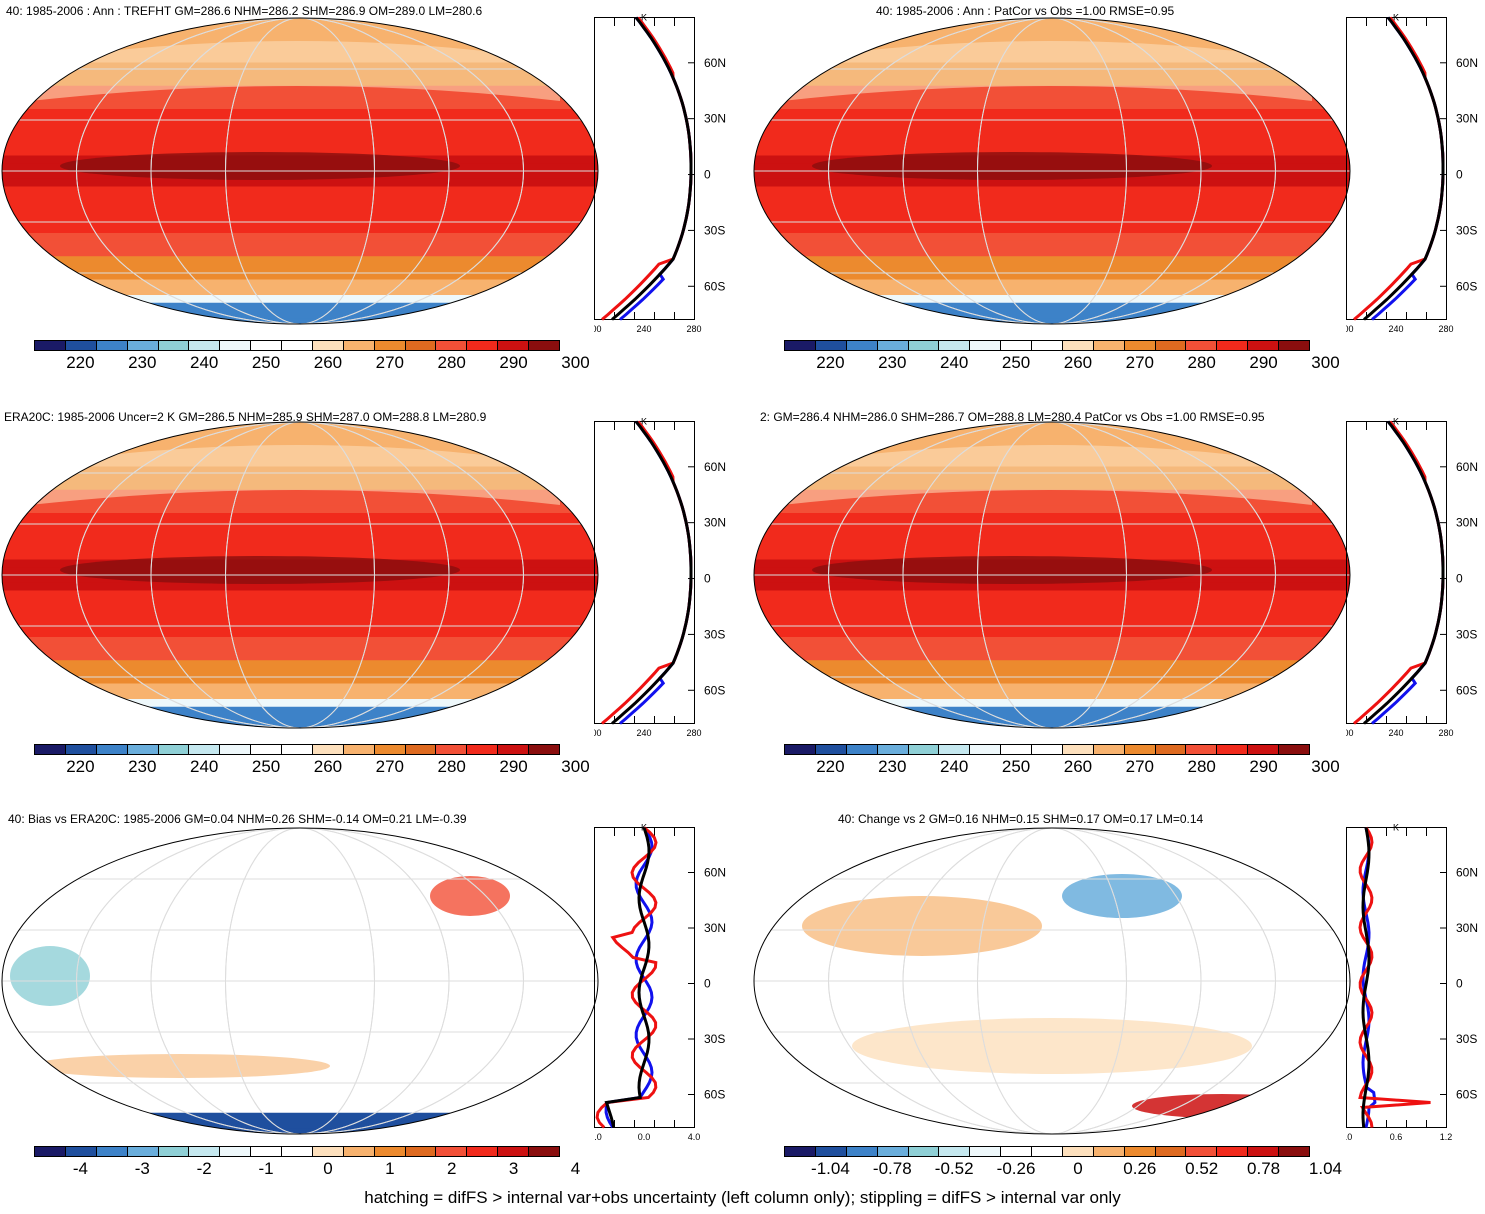  Describe the element at coordinates (1412, 174) in the screenshot. I see `zonal-profile: K 200 240 280 60N 30N 0 30S 60S` at that location.